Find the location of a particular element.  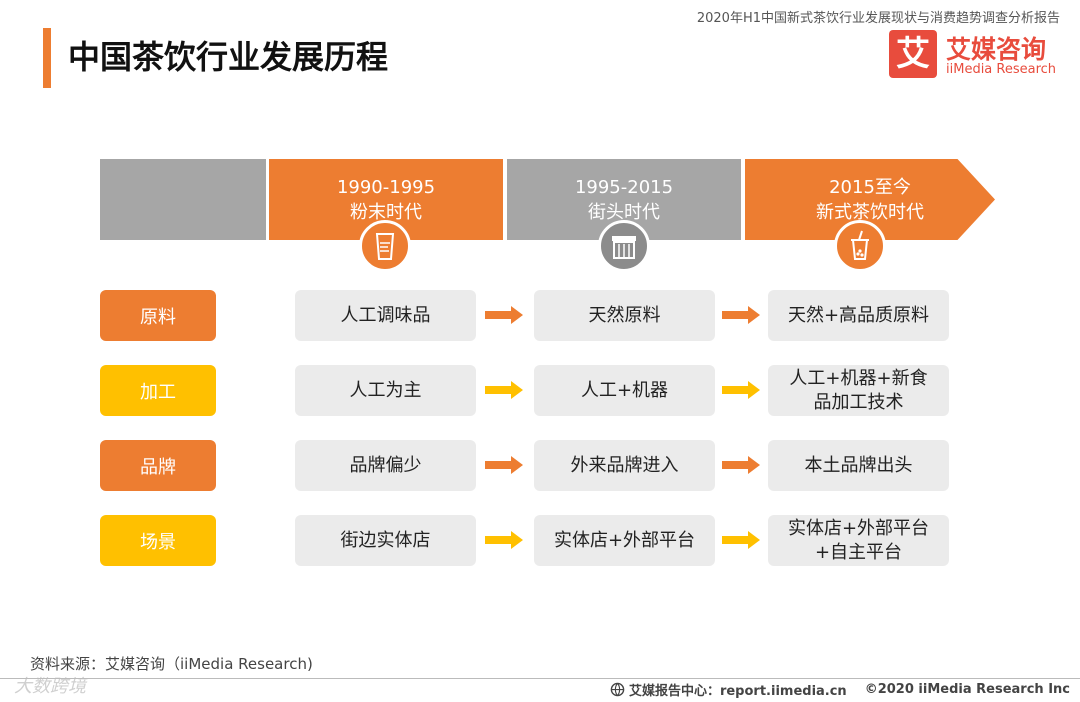

row-label-processing: 加工 is located at coordinates (158, 390).